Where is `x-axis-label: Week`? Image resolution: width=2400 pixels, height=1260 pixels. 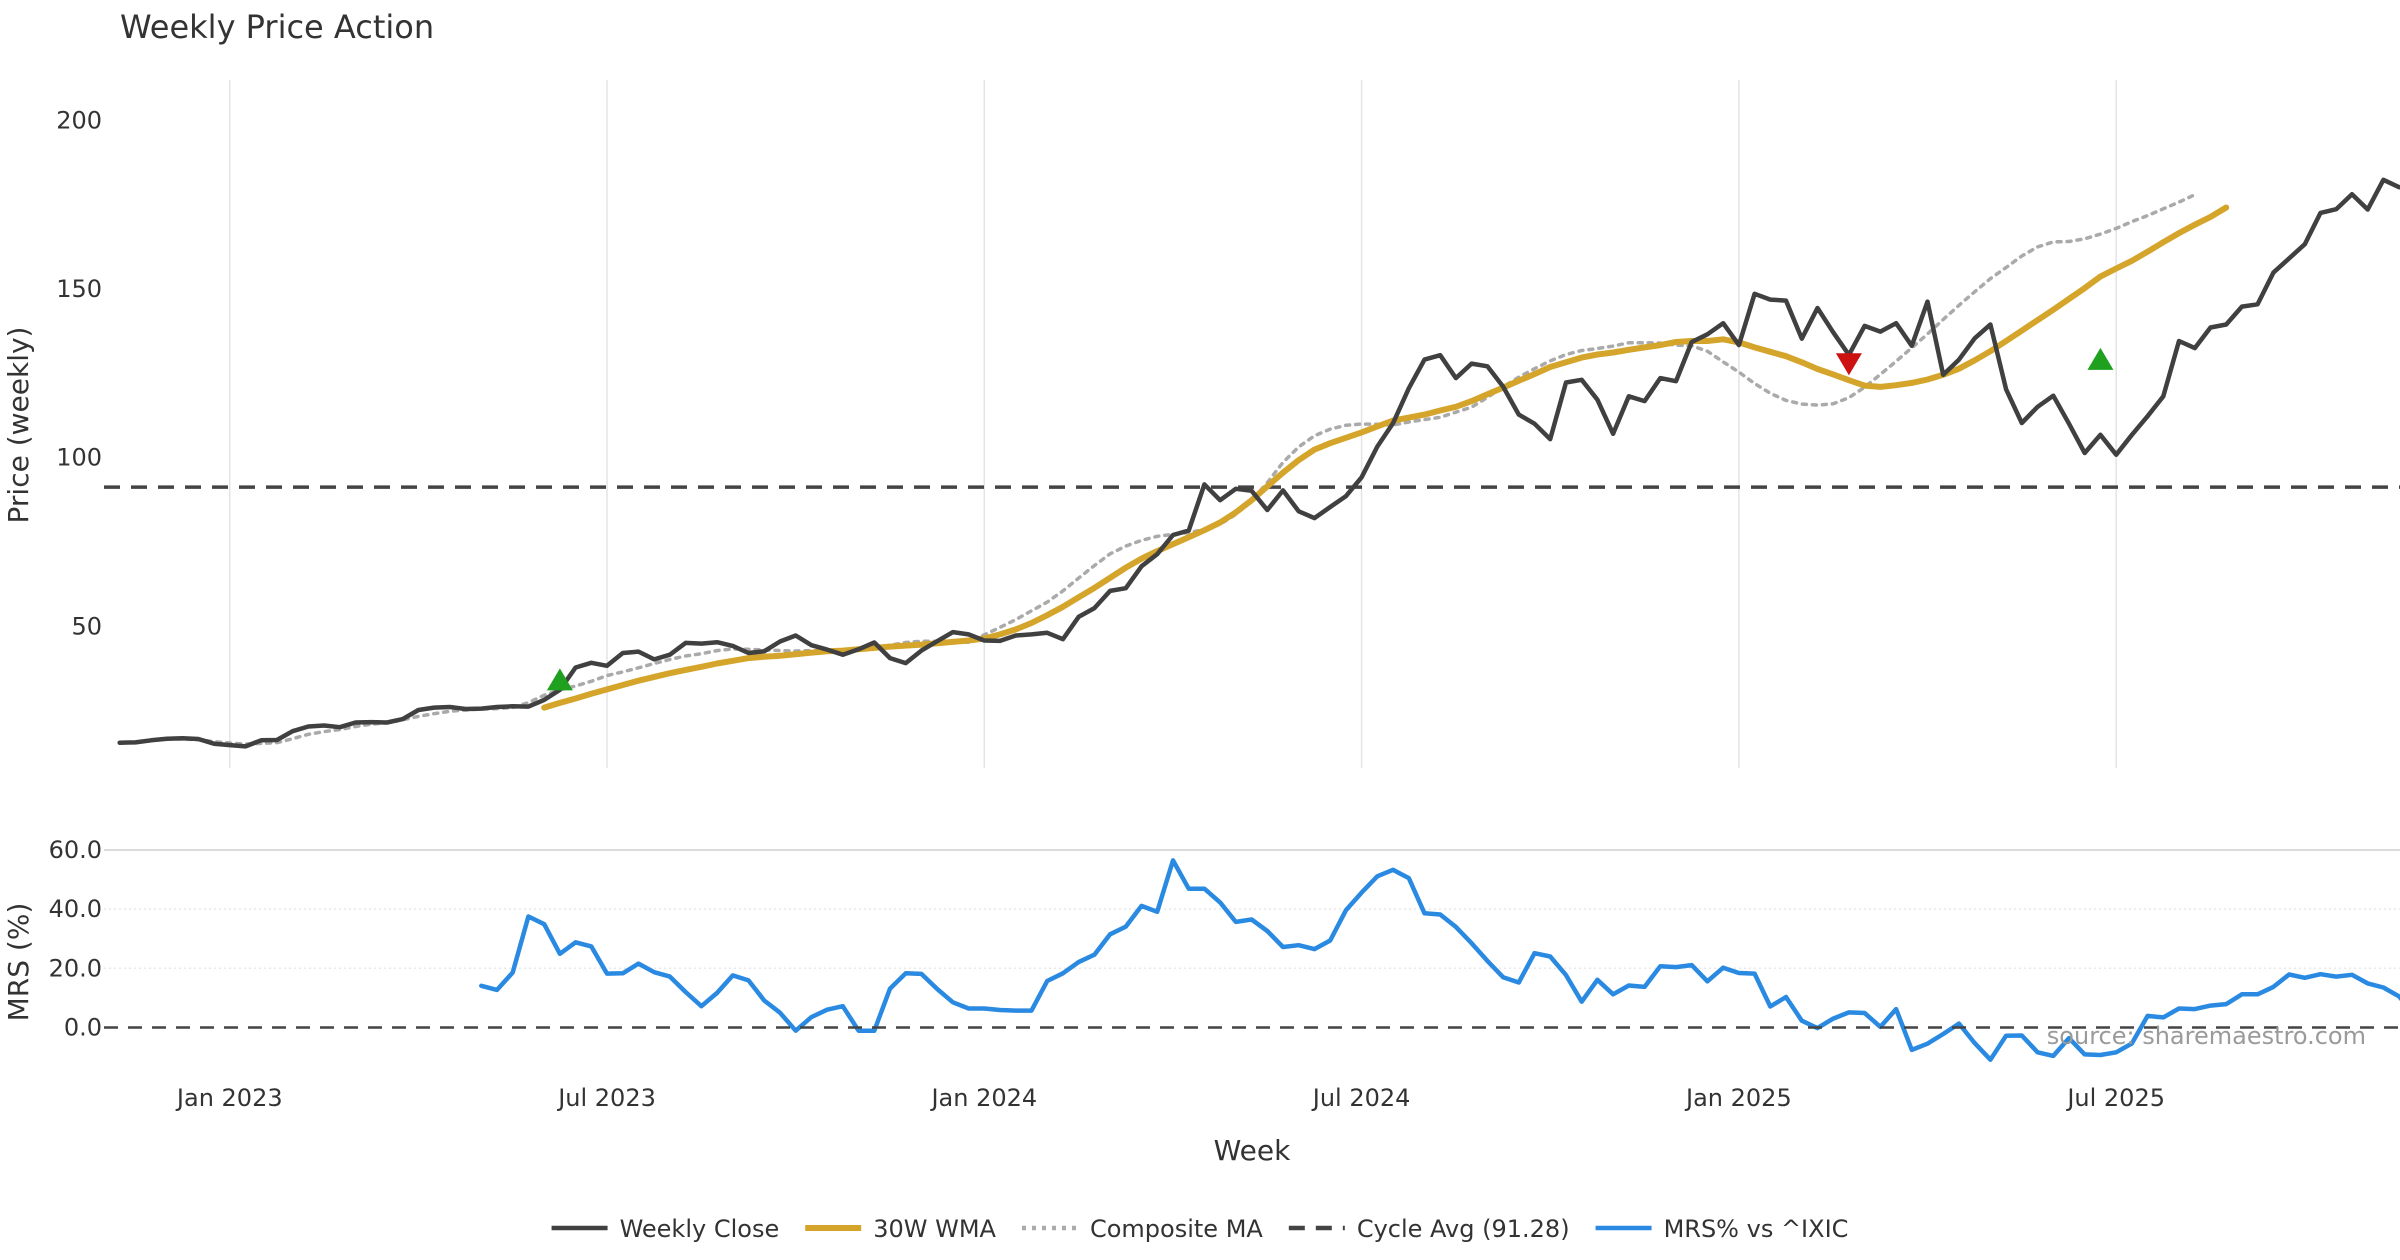
x-axis-label: Week is located at coordinates (1252, 1150).